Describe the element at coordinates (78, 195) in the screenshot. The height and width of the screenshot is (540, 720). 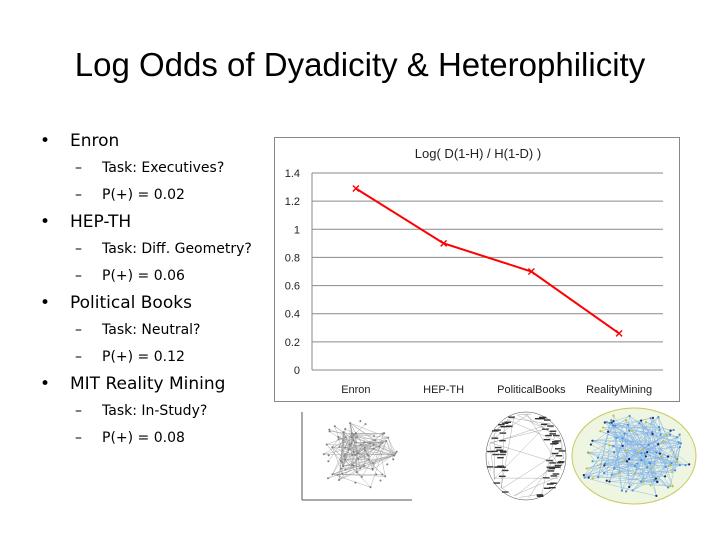
I see `sub-marker: –` at that location.